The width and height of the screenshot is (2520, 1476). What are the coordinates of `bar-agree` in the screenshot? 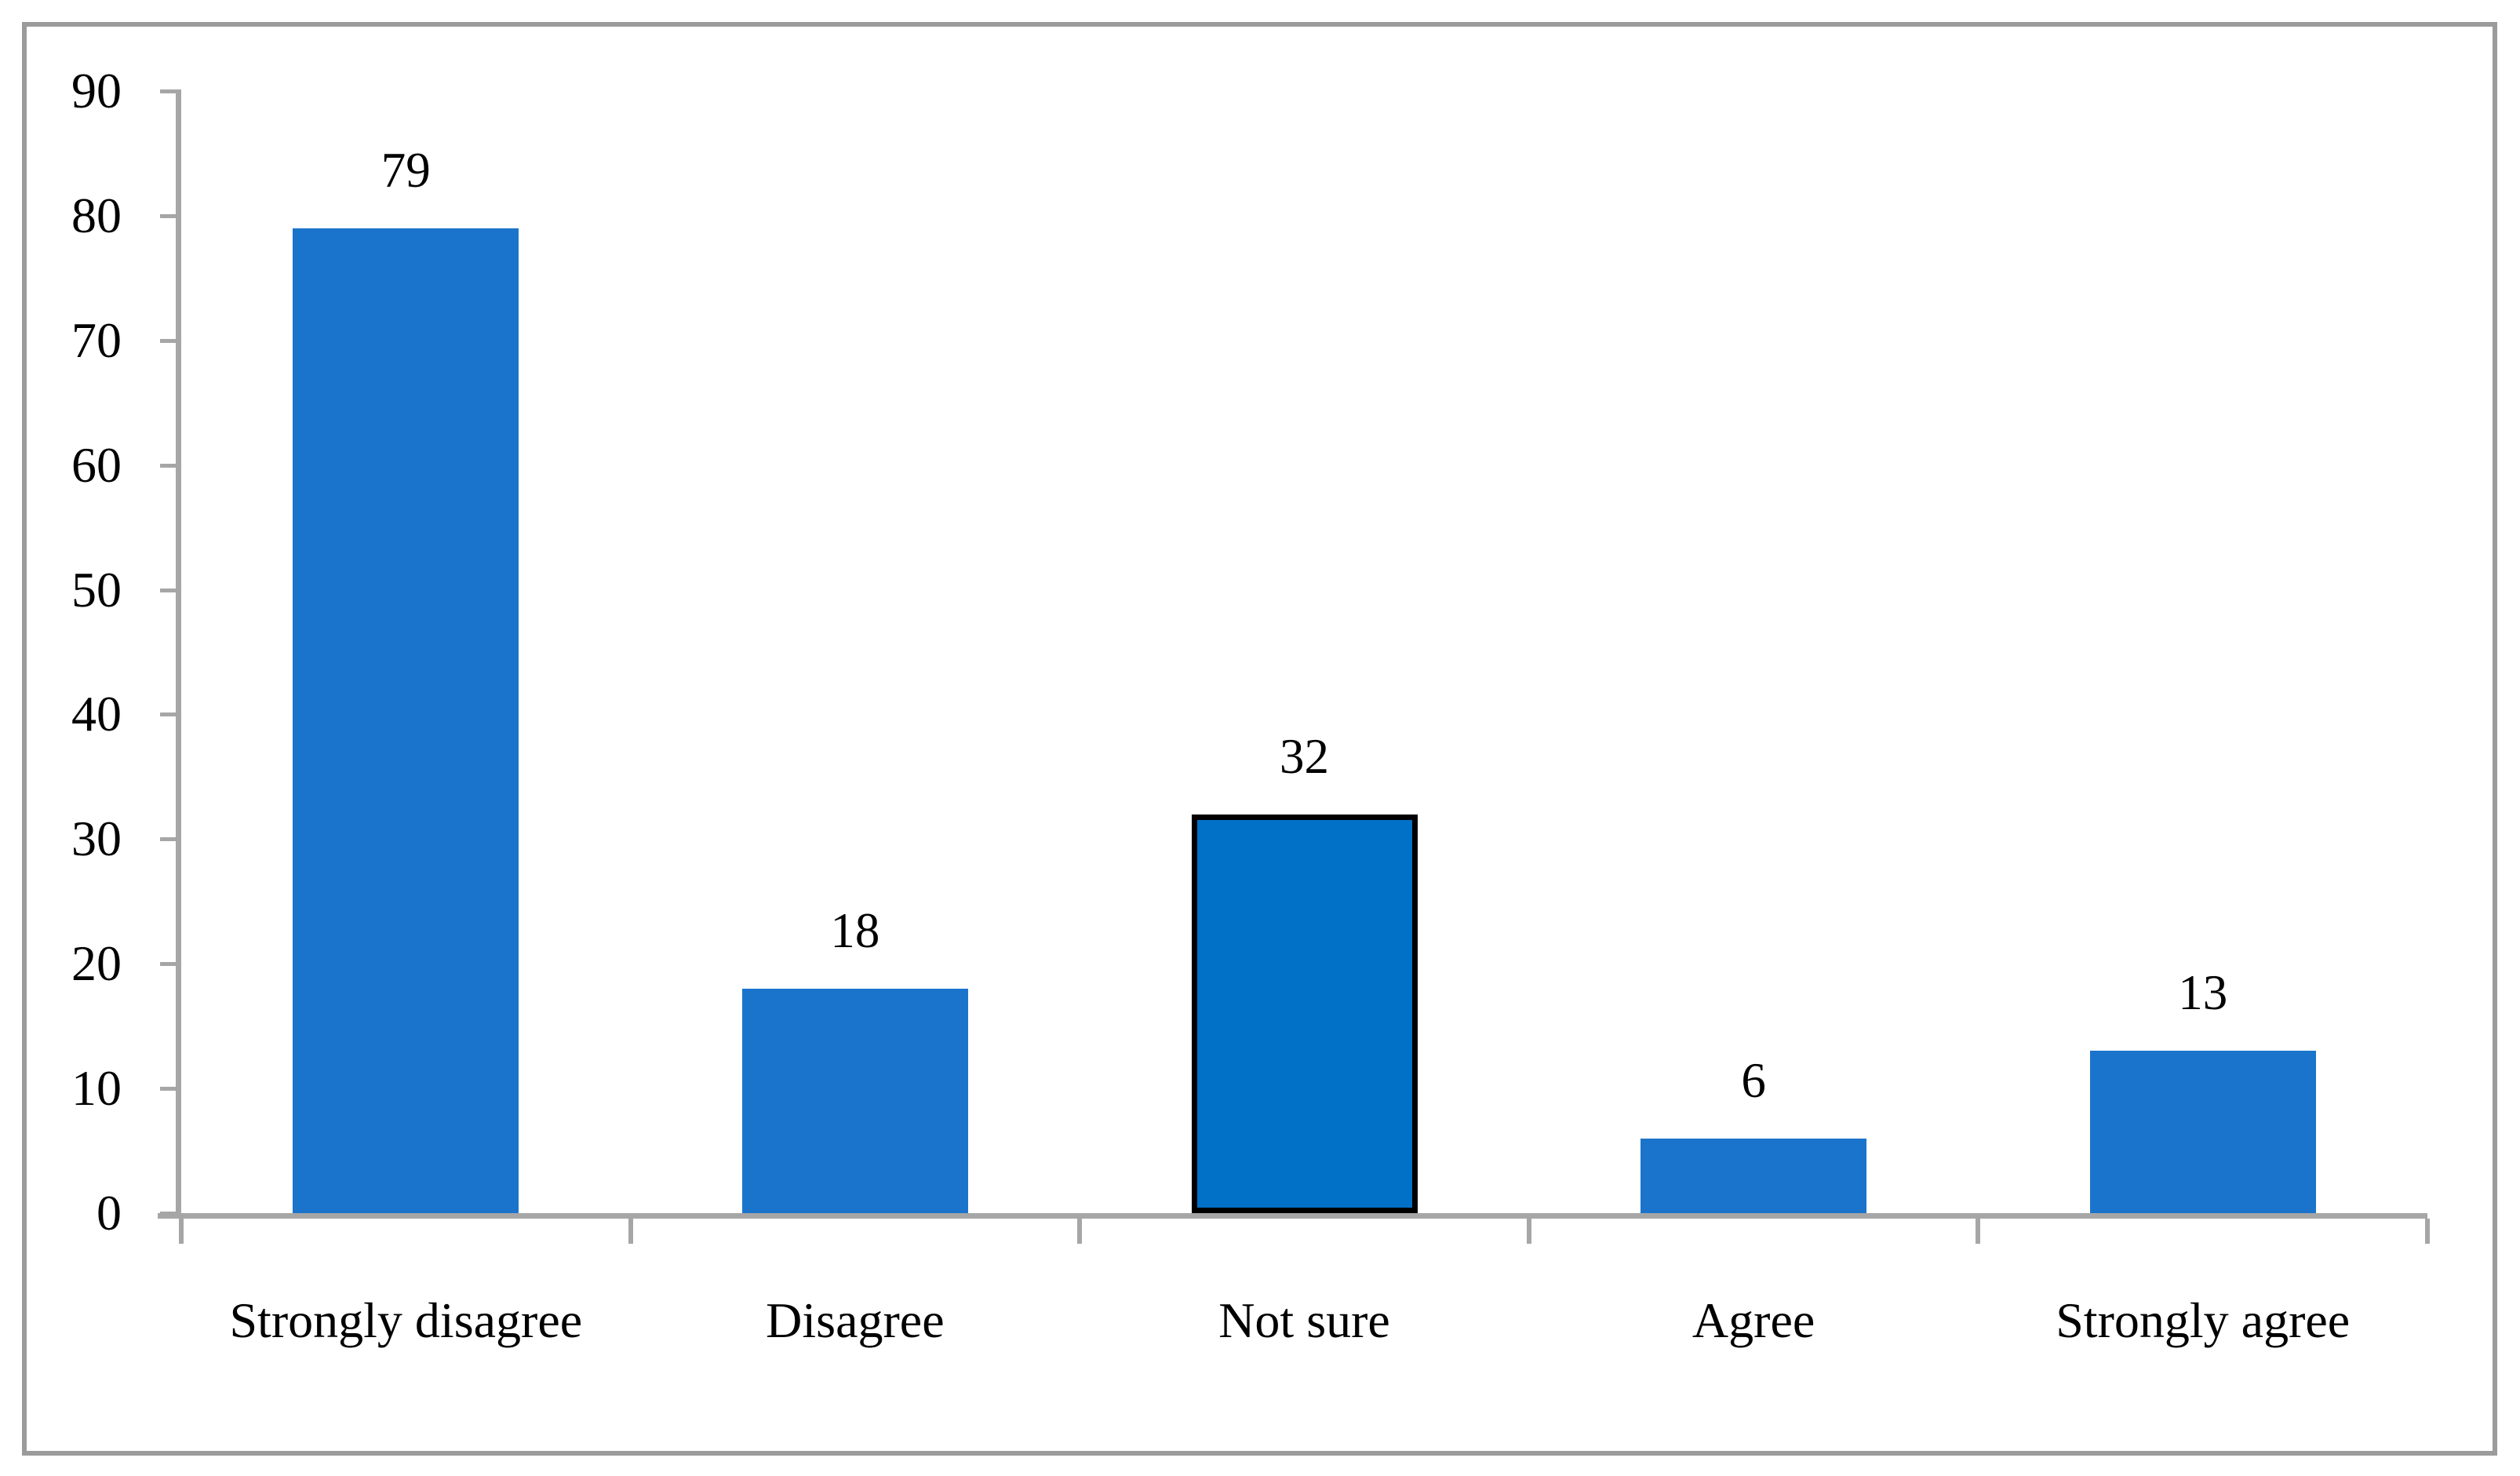 It's located at (1754, 1175).